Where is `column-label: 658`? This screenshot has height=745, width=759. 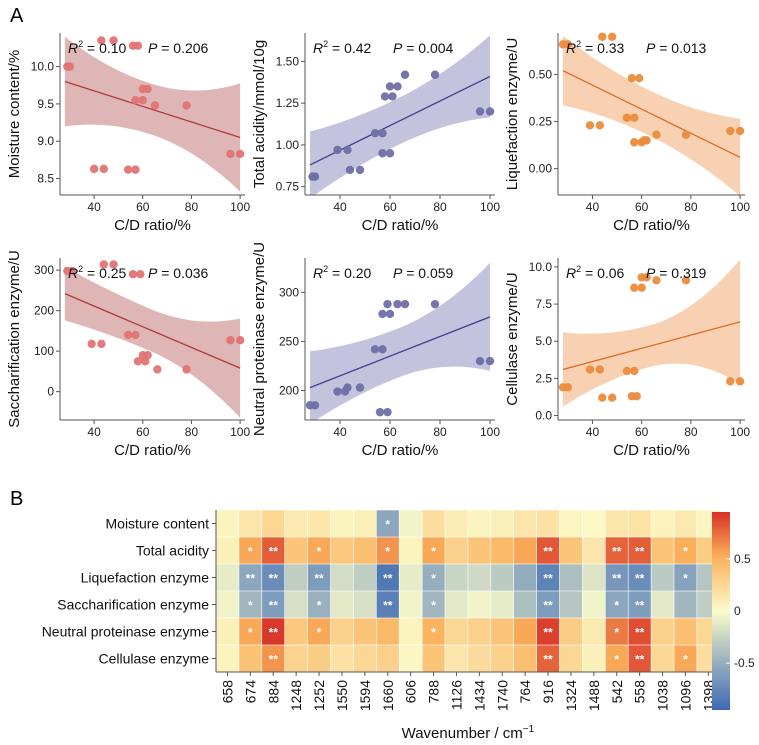 column-label: 658 is located at coordinates (227, 692).